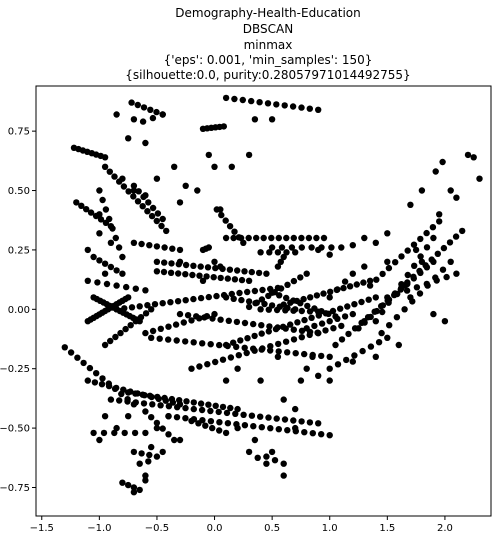 This screenshot has height=542, width=501. I want to click on chart-title-line-2: DBSCAN, so click(268, 29).